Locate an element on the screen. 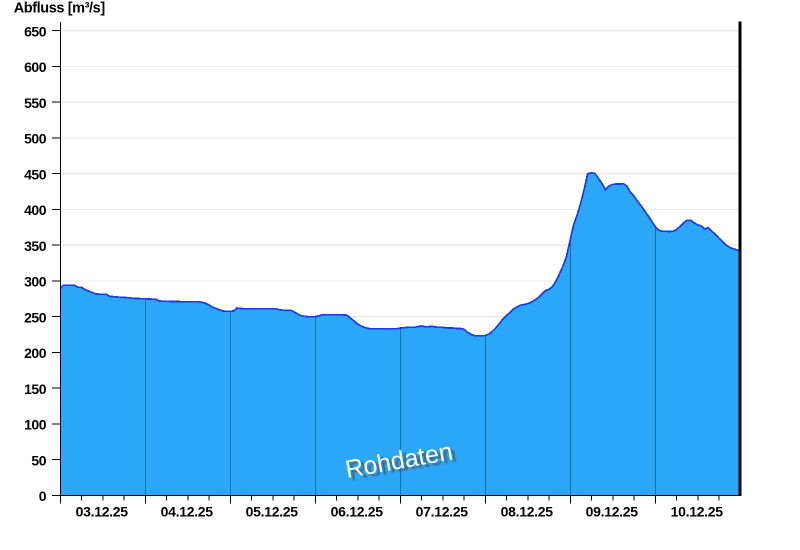 The height and width of the screenshot is (550, 800). svg-text: 100 is located at coordinates (35, 425).